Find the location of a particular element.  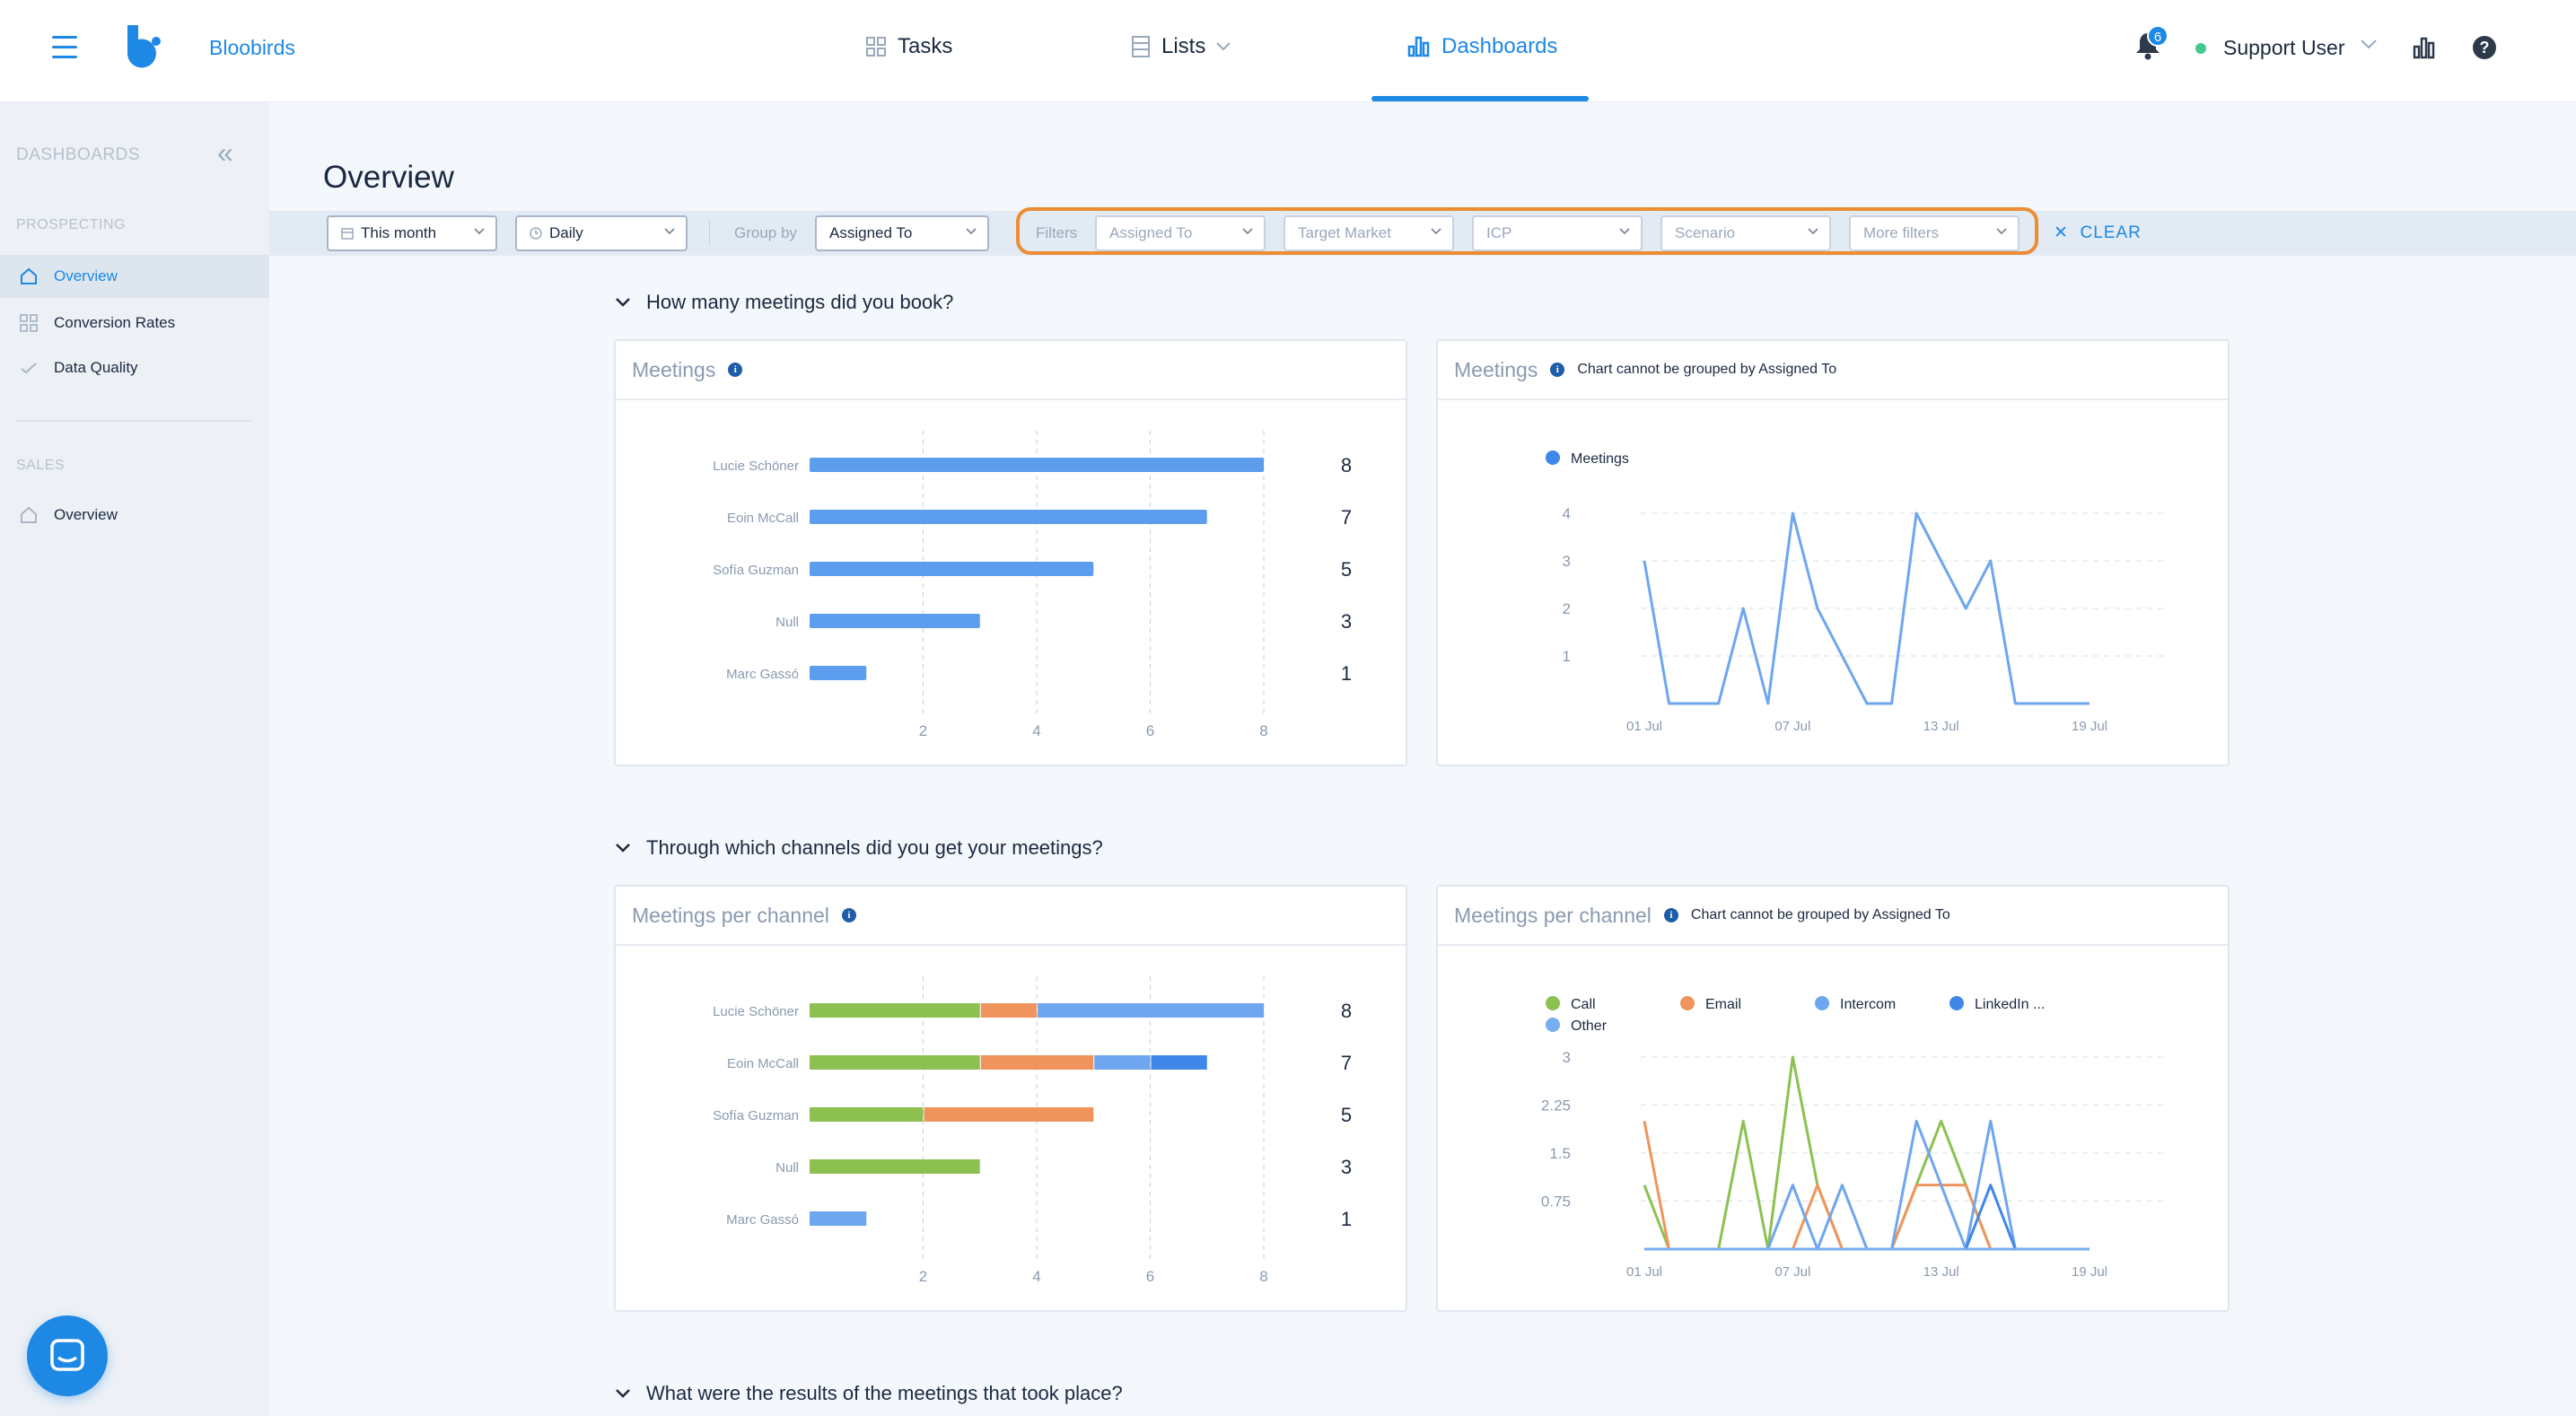

bar-value-label: 7 is located at coordinates (1346, 1063).